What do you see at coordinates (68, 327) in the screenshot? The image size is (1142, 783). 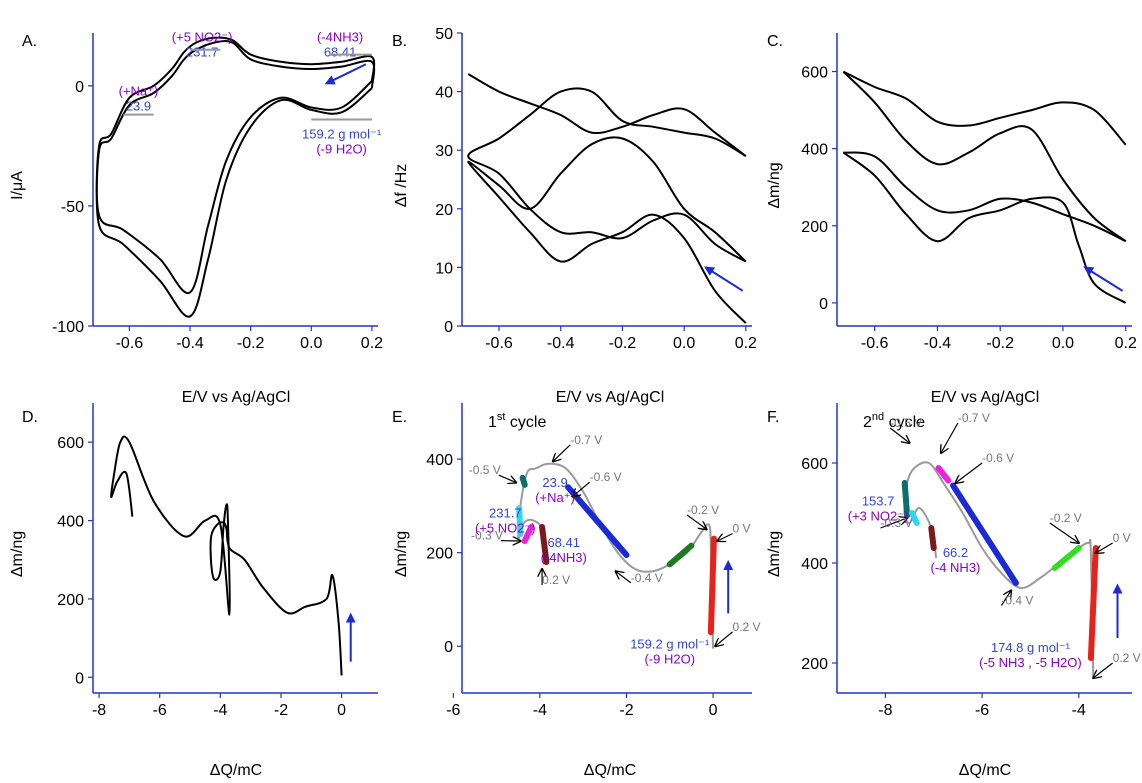 I see `y-tick-label: -100` at bounding box center [68, 327].